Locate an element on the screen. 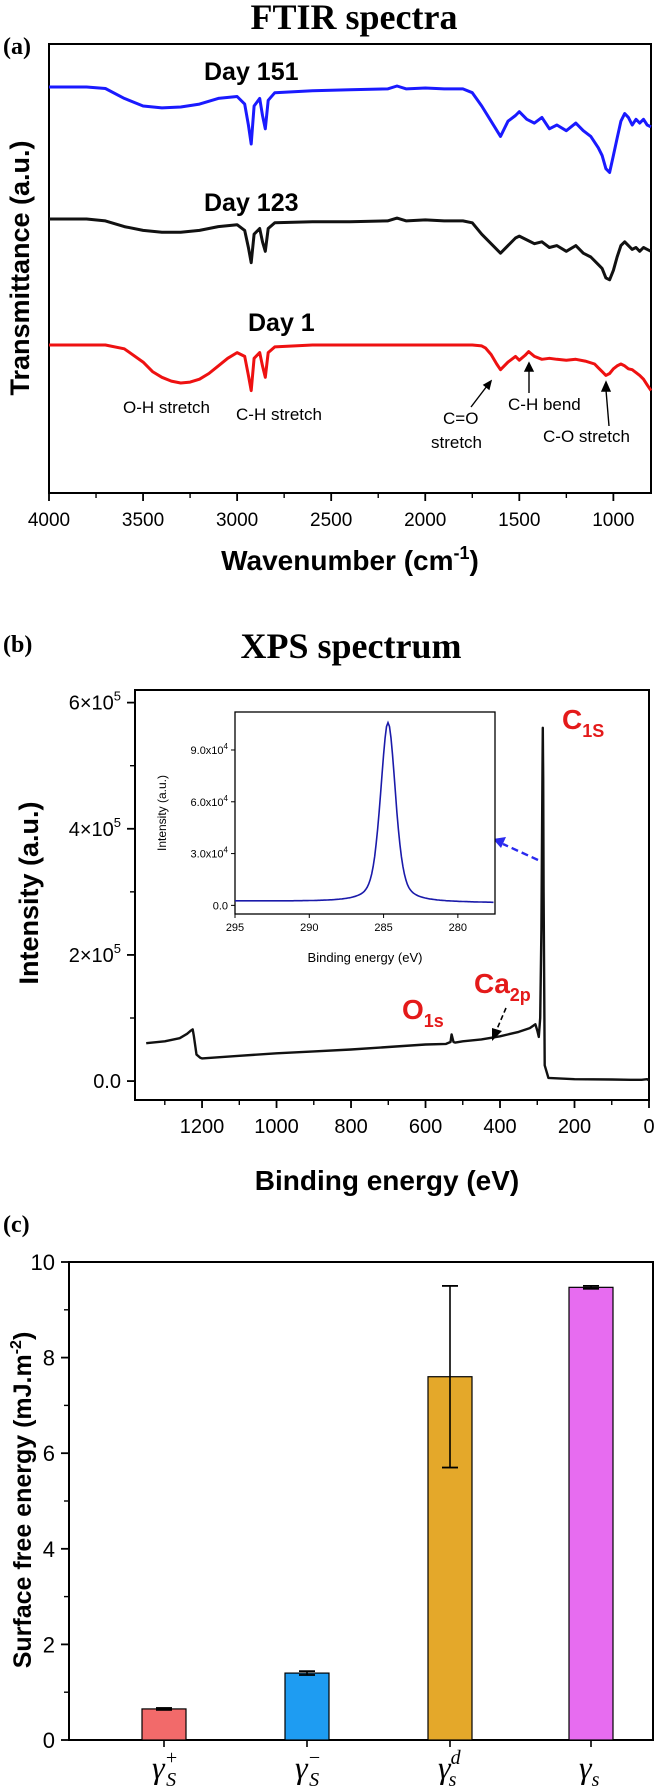 This screenshot has height=1789, width=667. panel-b-ylabel: Intensity (a.u.) is located at coordinates (29, 892).